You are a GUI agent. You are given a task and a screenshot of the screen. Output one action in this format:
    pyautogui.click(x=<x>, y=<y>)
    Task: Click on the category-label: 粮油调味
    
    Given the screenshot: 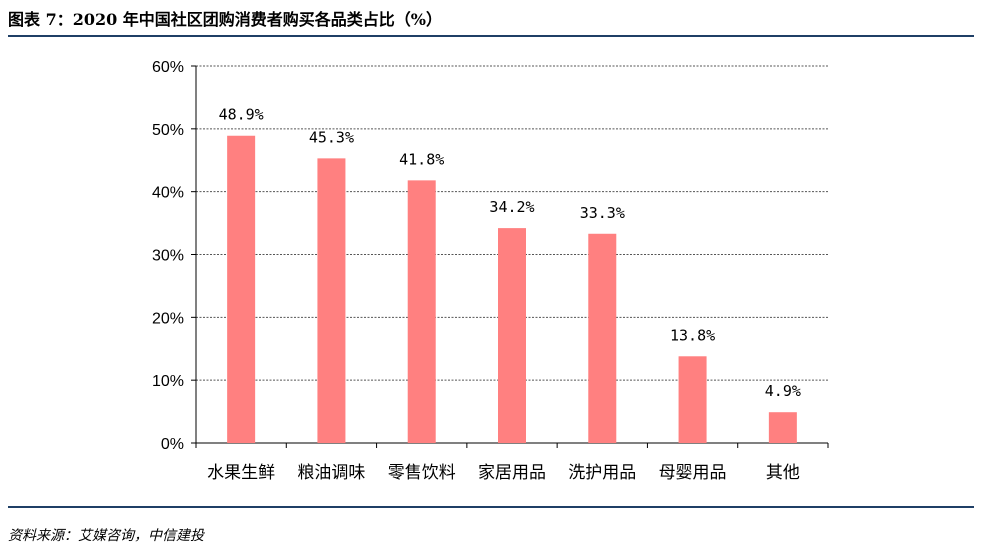 What is the action you would take?
    pyautogui.click(x=331, y=473)
    